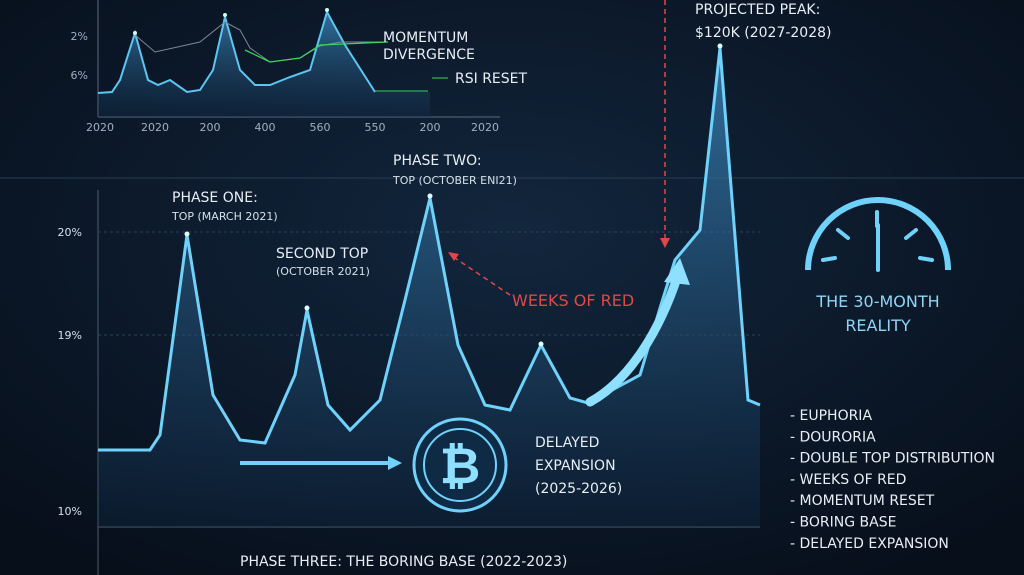  Describe the element at coordinates (869, 544) in the screenshot. I see `list-item: - DELAYED EXPANSION` at that location.